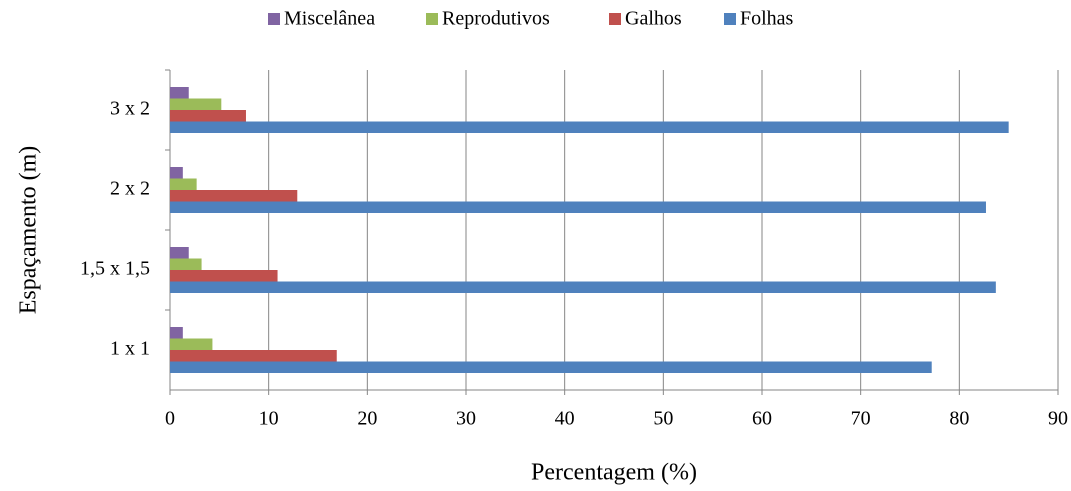 This screenshot has width=1071, height=491. Describe the element at coordinates (130, 349) in the screenshot. I see `y-tick-label: 1 x 1` at that location.